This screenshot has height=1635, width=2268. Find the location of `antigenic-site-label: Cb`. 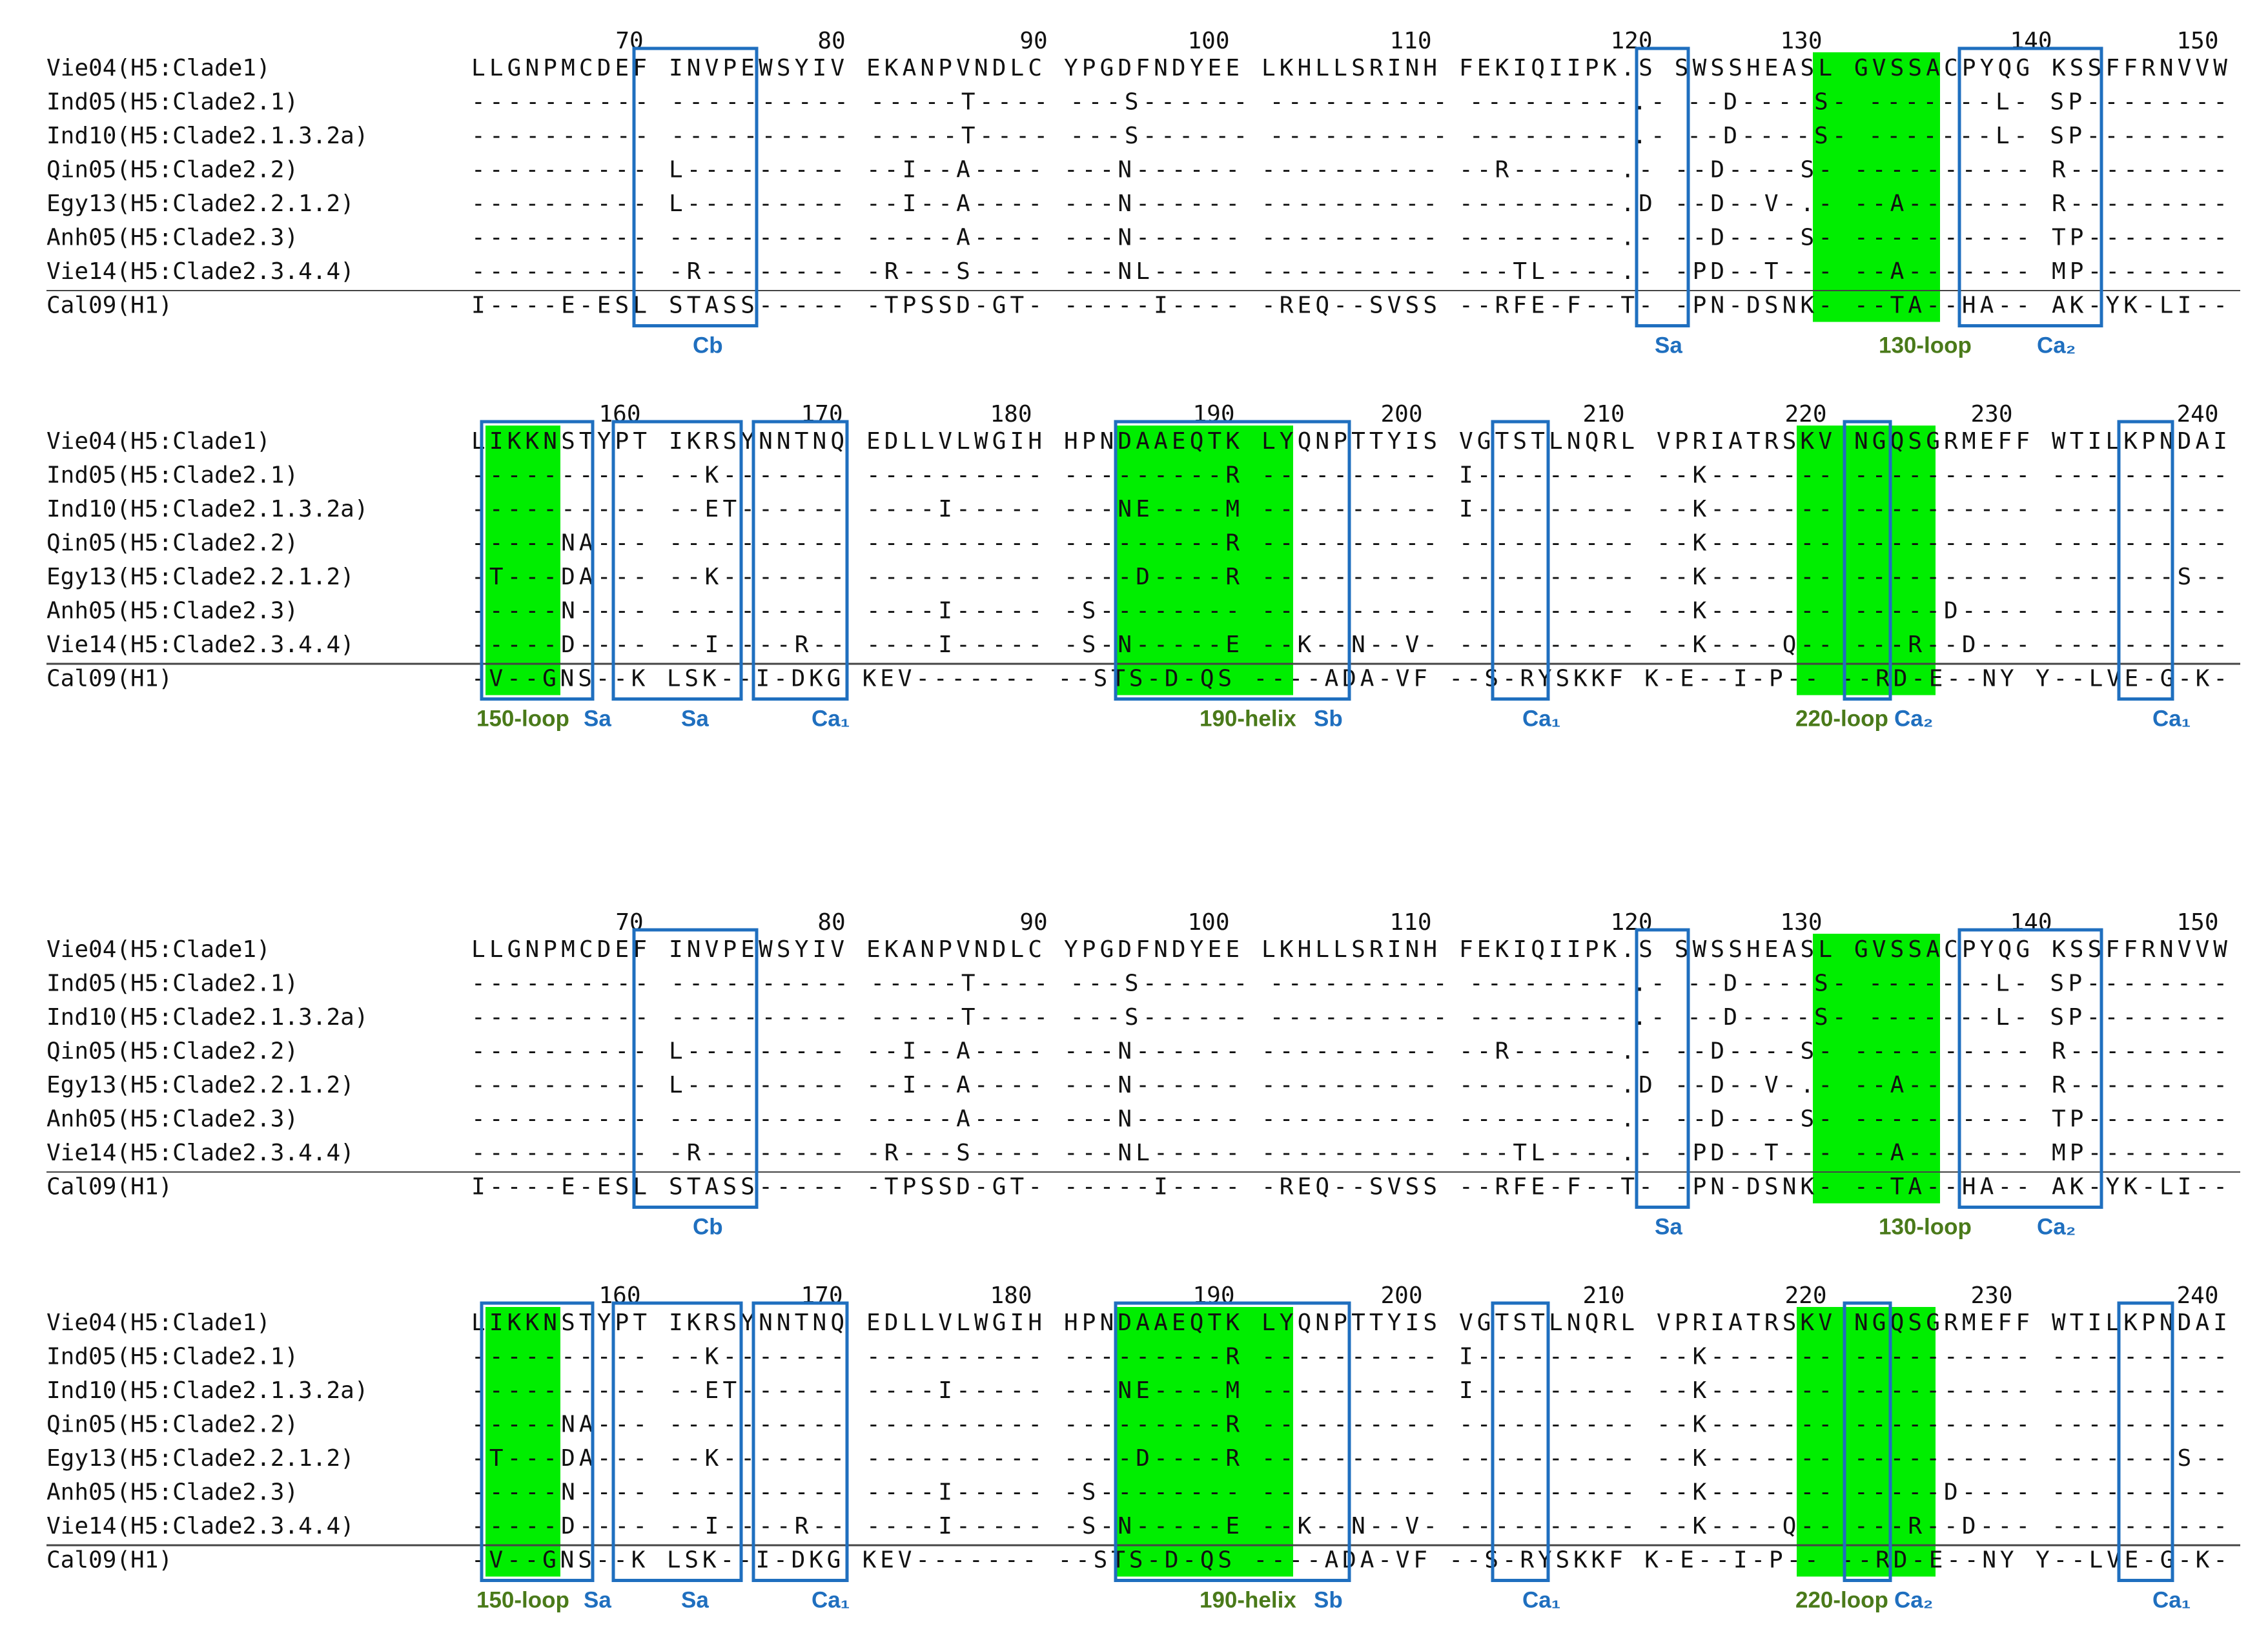

antigenic-site-label: Cb is located at coordinates (708, 1227).